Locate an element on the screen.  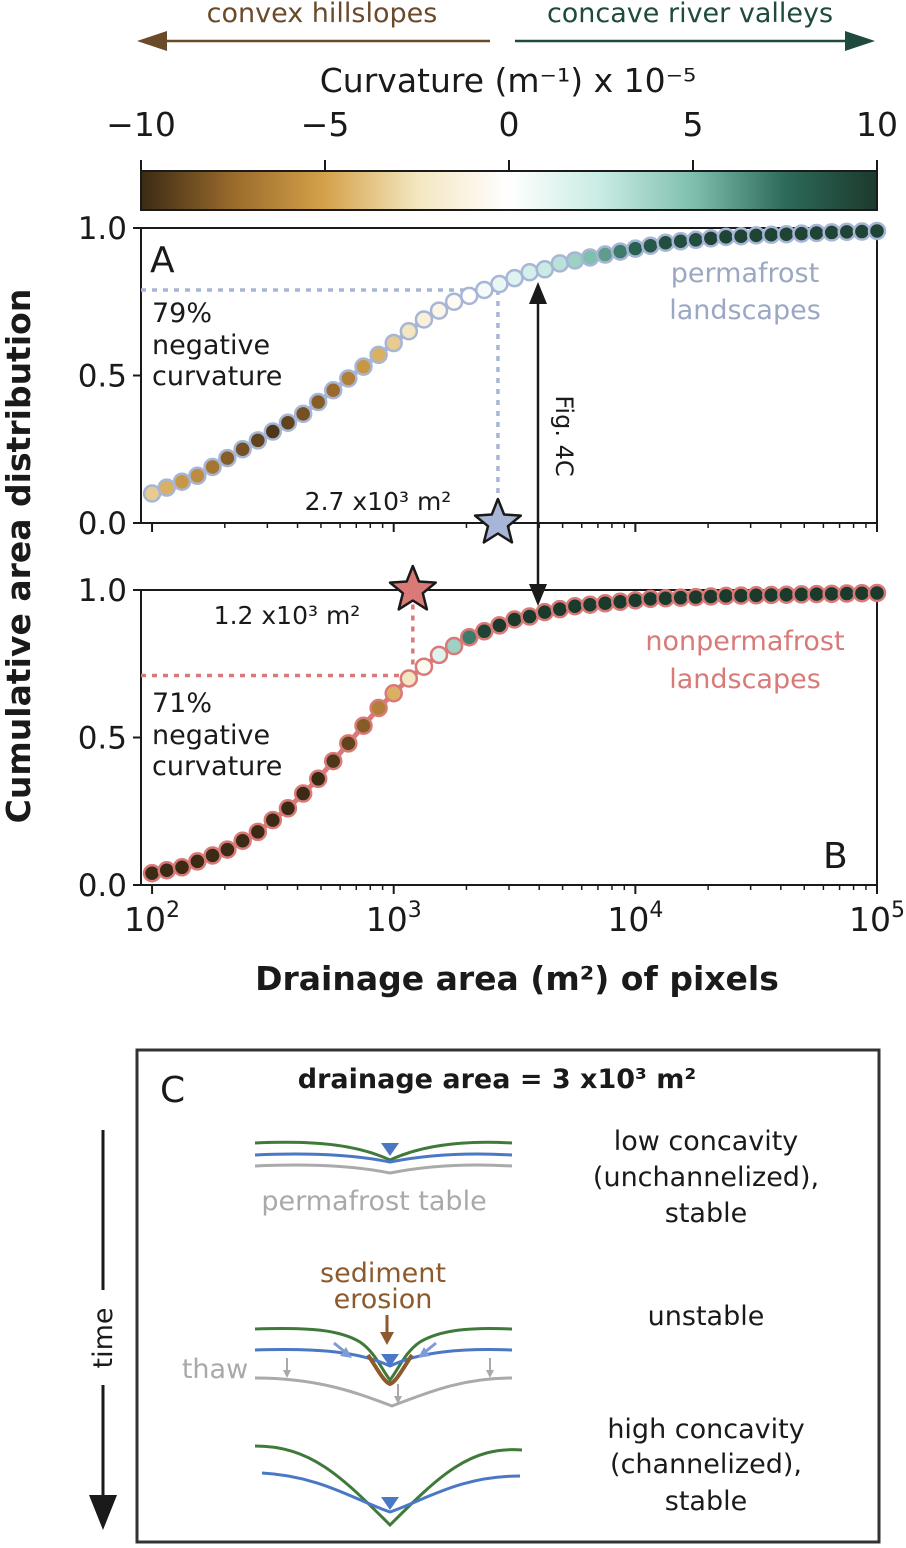
y-axis-label: Cumulative area distribution is located at coordinates (19, 556).